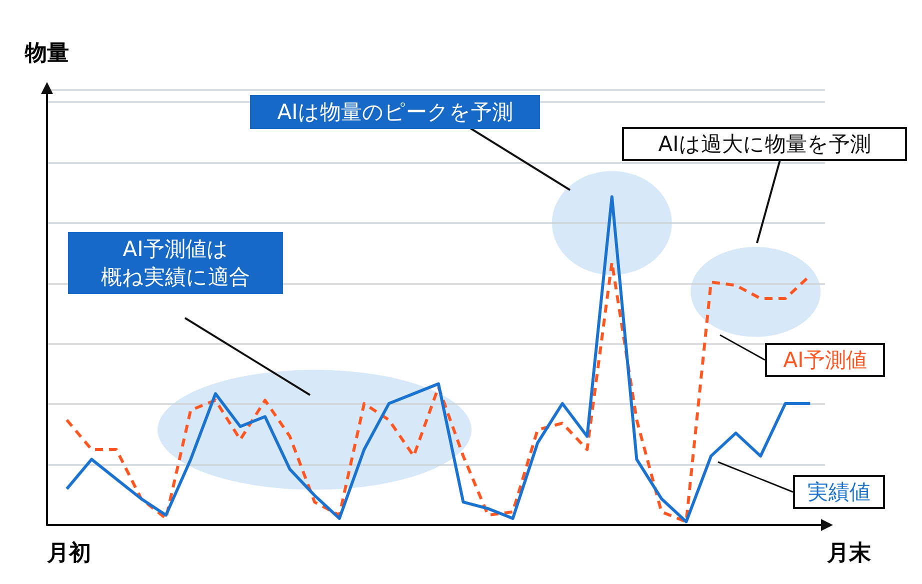  I want to click on text: AIは過大に物量を予測, so click(764, 144).